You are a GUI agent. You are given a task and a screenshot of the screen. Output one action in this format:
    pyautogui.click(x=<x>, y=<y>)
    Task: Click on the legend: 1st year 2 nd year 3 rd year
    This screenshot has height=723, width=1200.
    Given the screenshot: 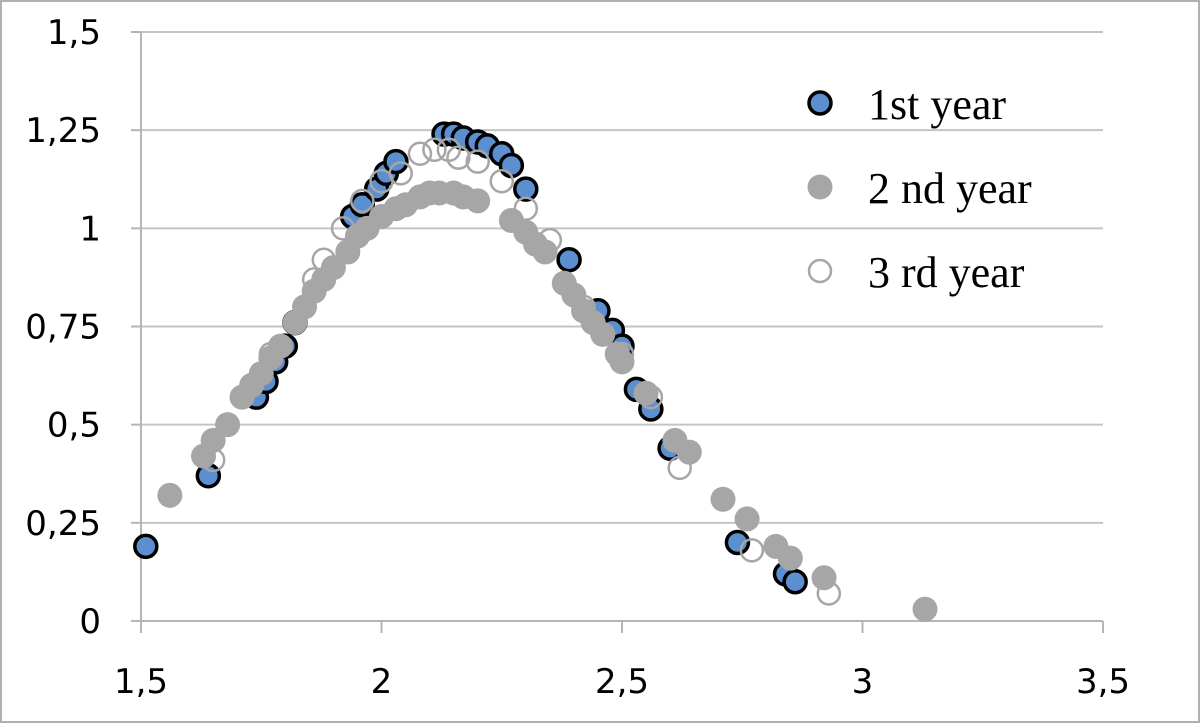 What is the action you would take?
    pyautogui.click(x=919, y=188)
    